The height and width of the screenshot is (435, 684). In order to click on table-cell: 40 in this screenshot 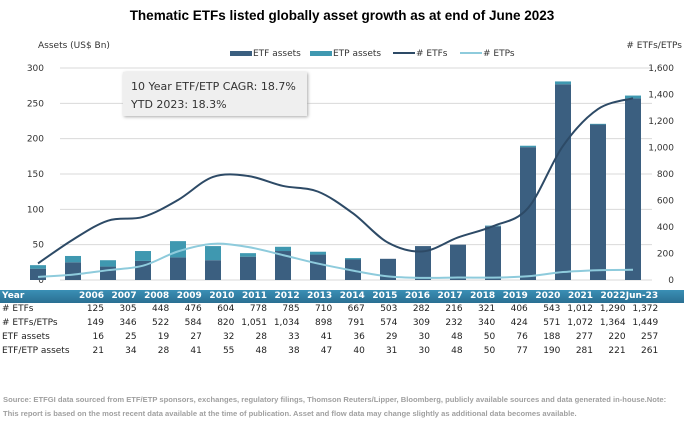, I will do `click(359, 351)`.